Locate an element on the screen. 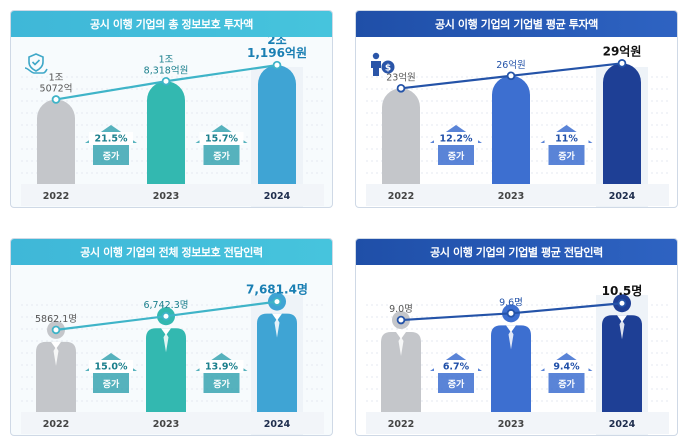  growth-rate: 9.4% is located at coordinates (566, 367).